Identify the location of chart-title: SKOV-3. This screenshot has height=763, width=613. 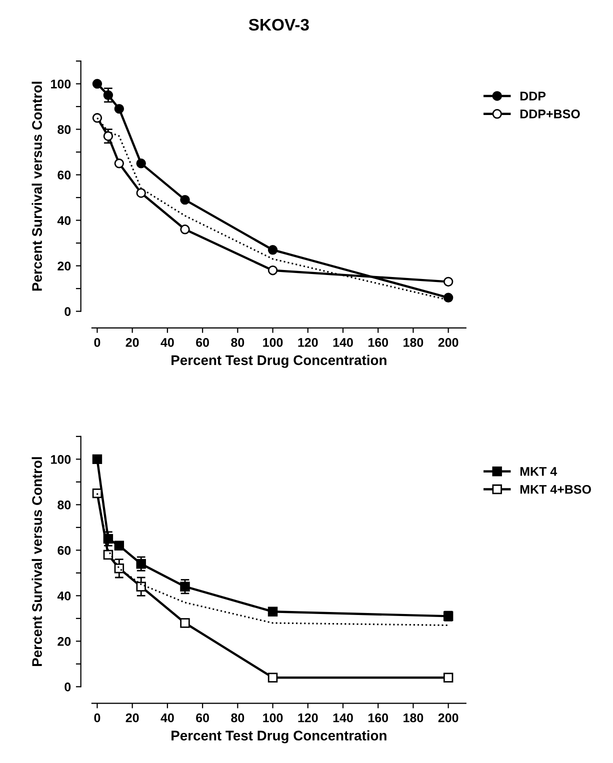
(278, 24).